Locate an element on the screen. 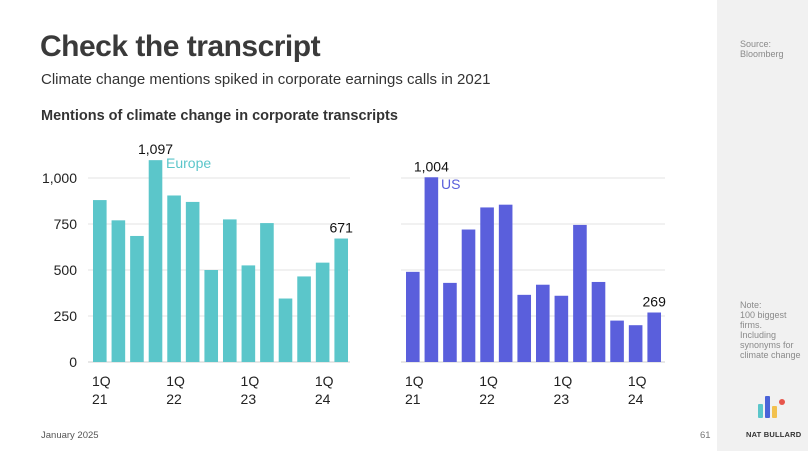 The width and height of the screenshot is (808, 451). note-line: 100 biggest is located at coordinates (763, 315).